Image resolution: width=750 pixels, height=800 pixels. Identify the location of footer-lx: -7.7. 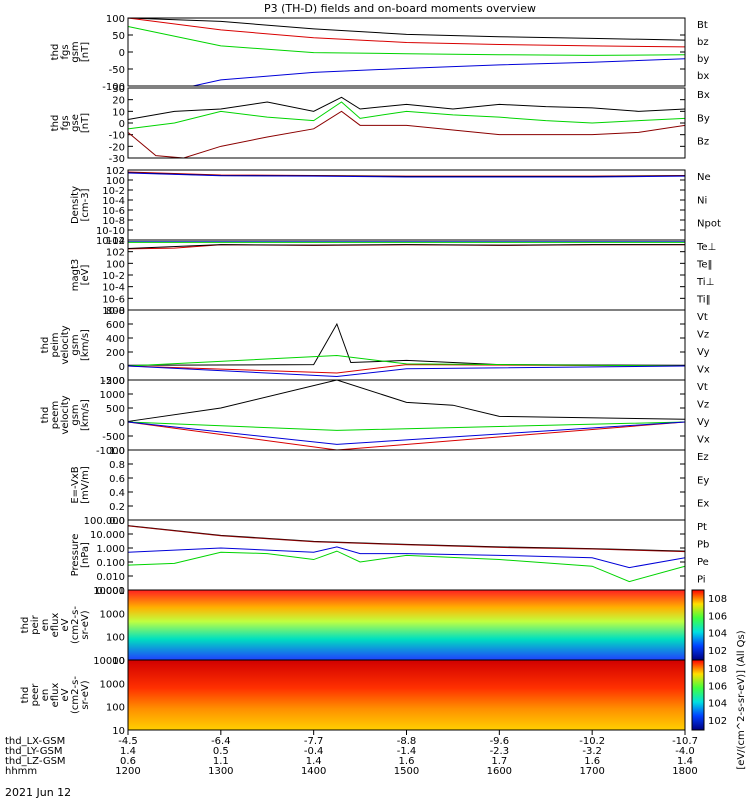
(314, 741).